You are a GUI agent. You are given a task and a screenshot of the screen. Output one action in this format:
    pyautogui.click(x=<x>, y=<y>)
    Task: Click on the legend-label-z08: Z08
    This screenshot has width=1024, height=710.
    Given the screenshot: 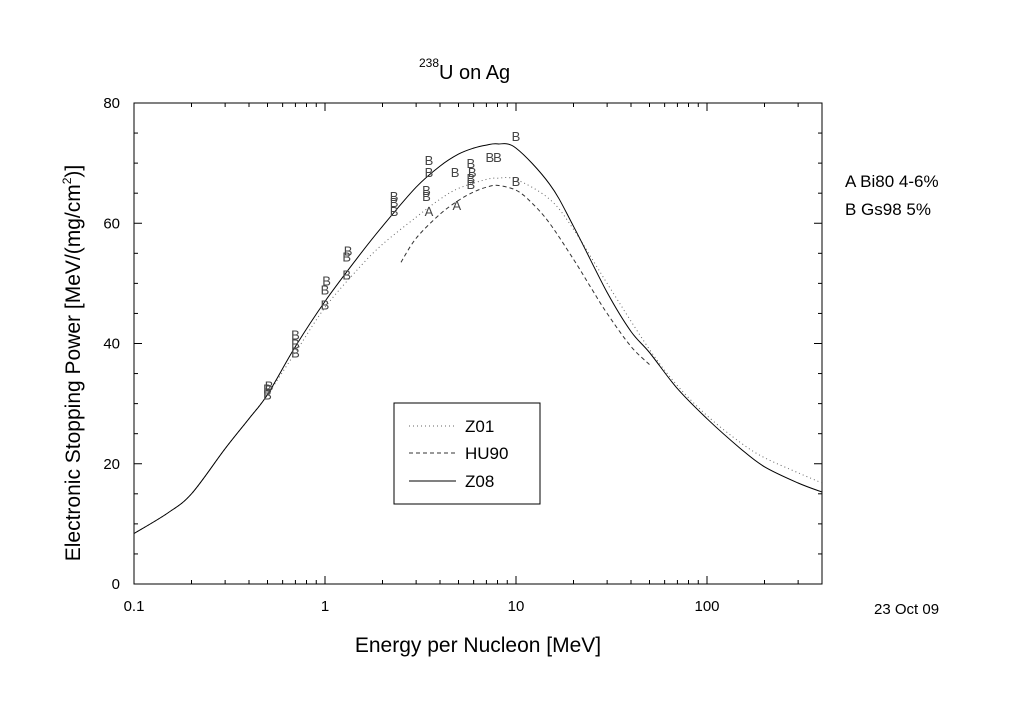 What is the action you would take?
    pyautogui.click(x=479, y=481)
    